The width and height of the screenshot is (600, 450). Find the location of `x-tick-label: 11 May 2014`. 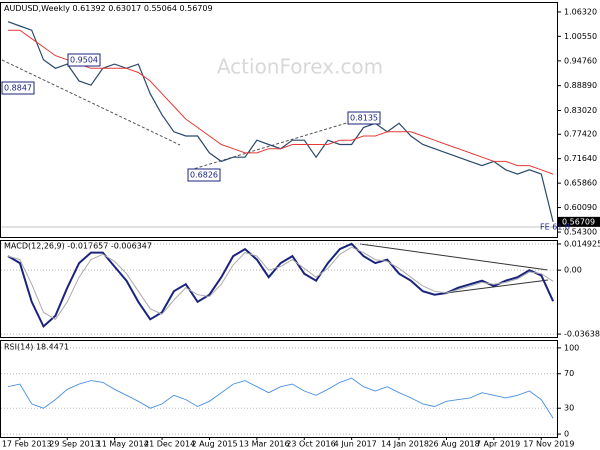

x-tick-label: 11 May 2014 is located at coordinates (123, 444).